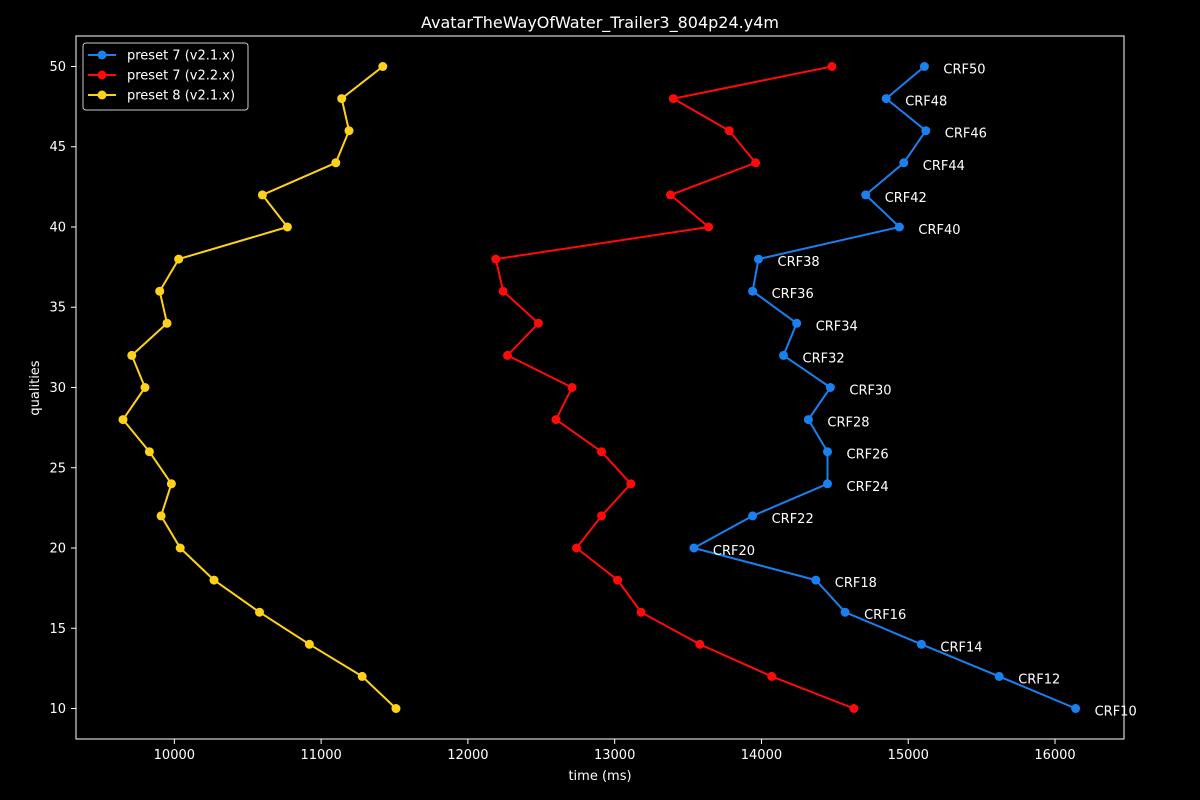  What do you see at coordinates (467, 755) in the screenshot?
I see `x-tick-label: 12000` at bounding box center [467, 755].